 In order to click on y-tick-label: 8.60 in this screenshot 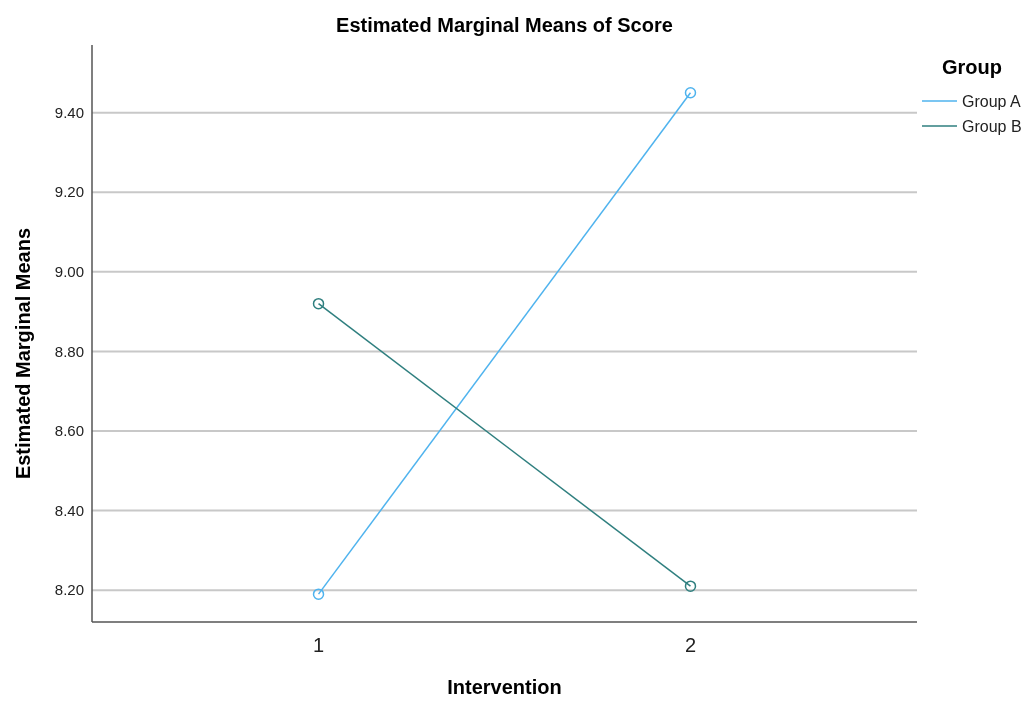, I will do `click(69, 431)`.